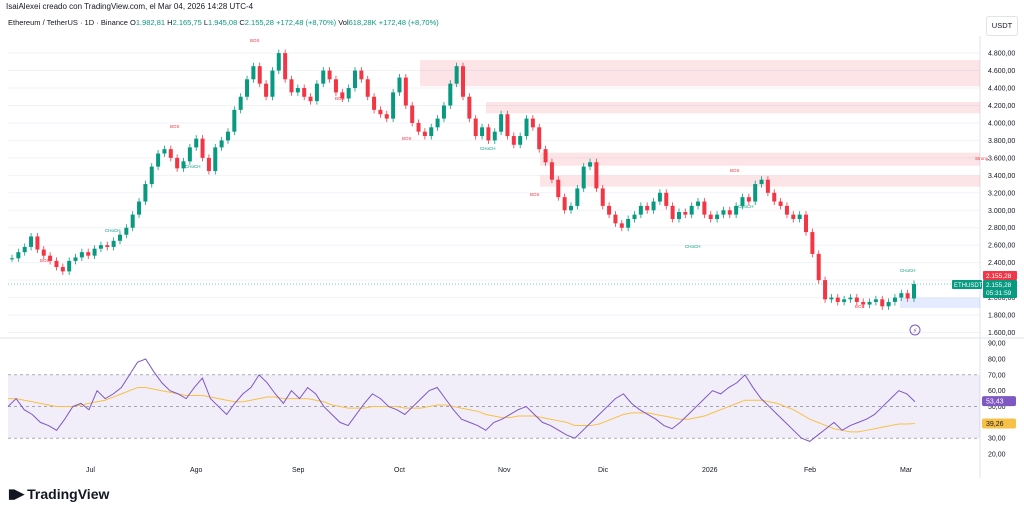 The height and width of the screenshot is (512, 1024). What do you see at coordinates (1001, 333) in the screenshot?
I see `price-tick-label: 1.600,00` at bounding box center [1001, 333].